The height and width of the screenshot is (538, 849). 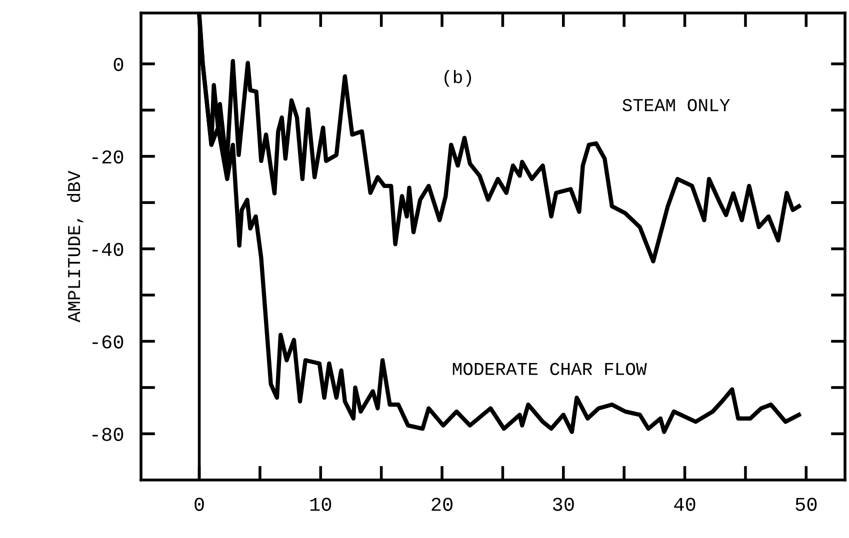 What do you see at coordinates (75, 246) in the screenshot?
I see `y-axis-title: AMPLITUDE, dBV` at bounding box center [75, 246].